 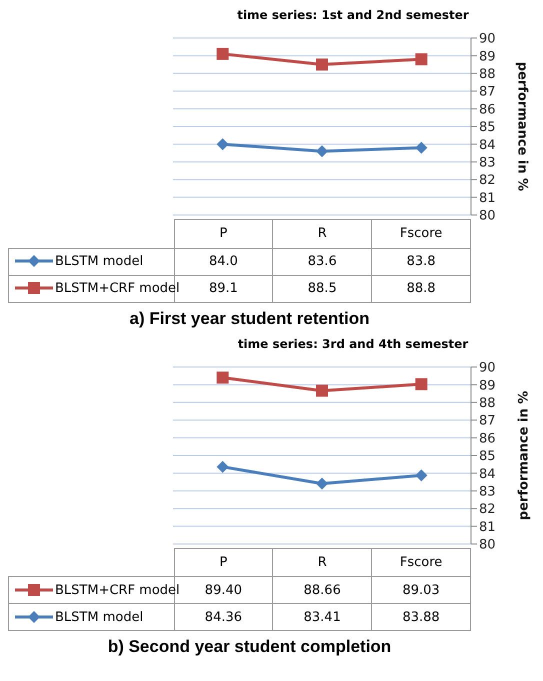 I want to click on data-label: 89.1, so click(x=223, y=288).